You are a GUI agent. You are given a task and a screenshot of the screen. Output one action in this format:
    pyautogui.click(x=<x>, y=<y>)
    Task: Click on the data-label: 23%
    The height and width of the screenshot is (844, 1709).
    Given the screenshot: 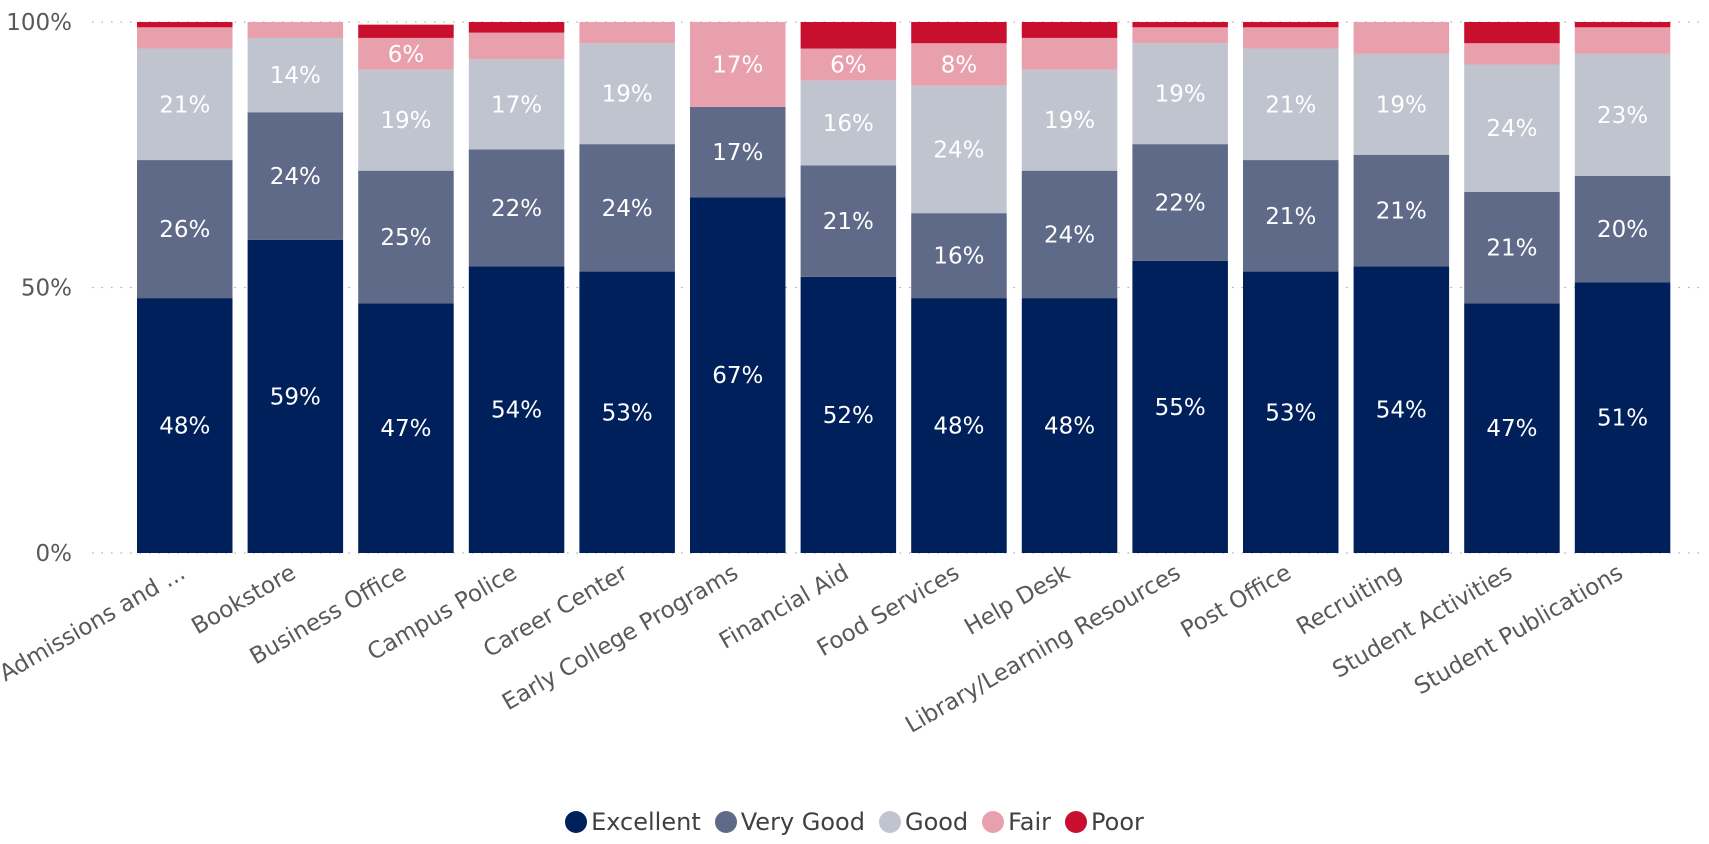 What is the action you would take?
    pyautogui.click(x=1622, y=116)
    